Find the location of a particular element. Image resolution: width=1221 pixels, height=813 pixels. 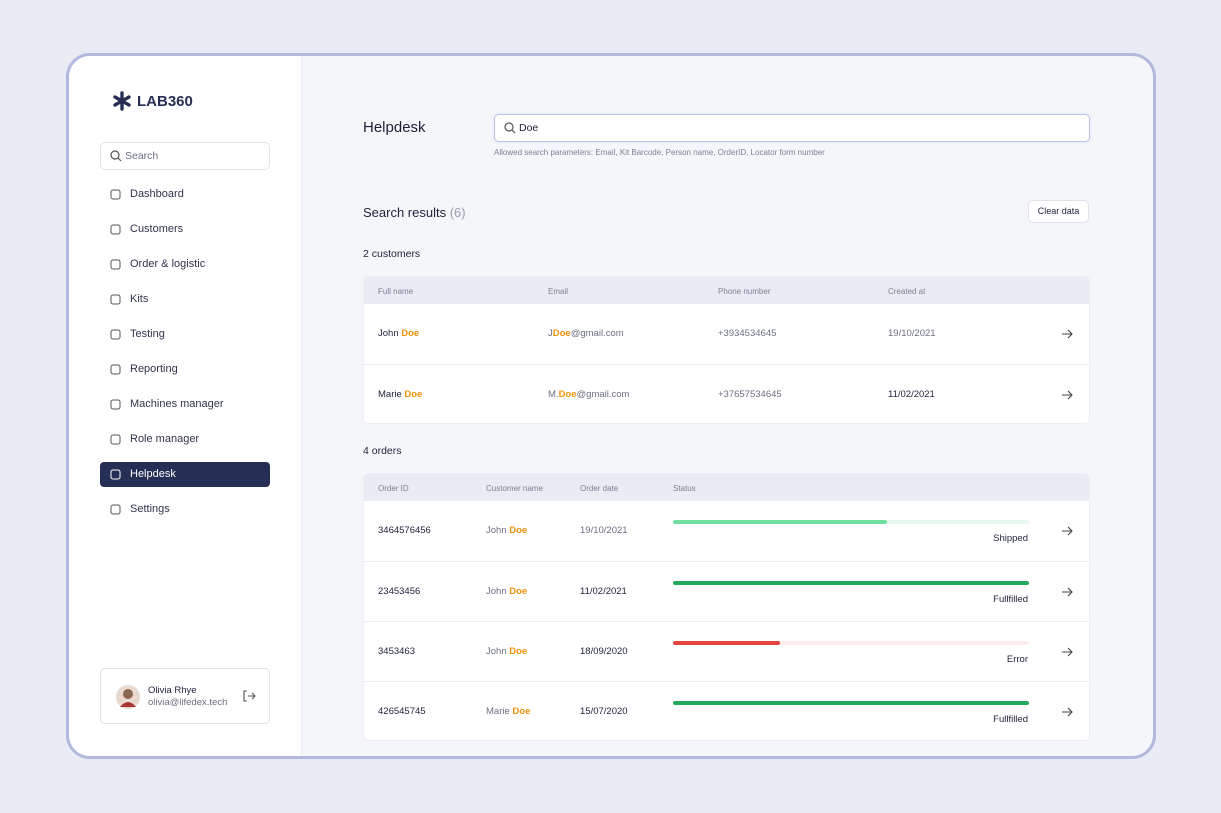

column-header: Email is located at coordinates (558, 291).